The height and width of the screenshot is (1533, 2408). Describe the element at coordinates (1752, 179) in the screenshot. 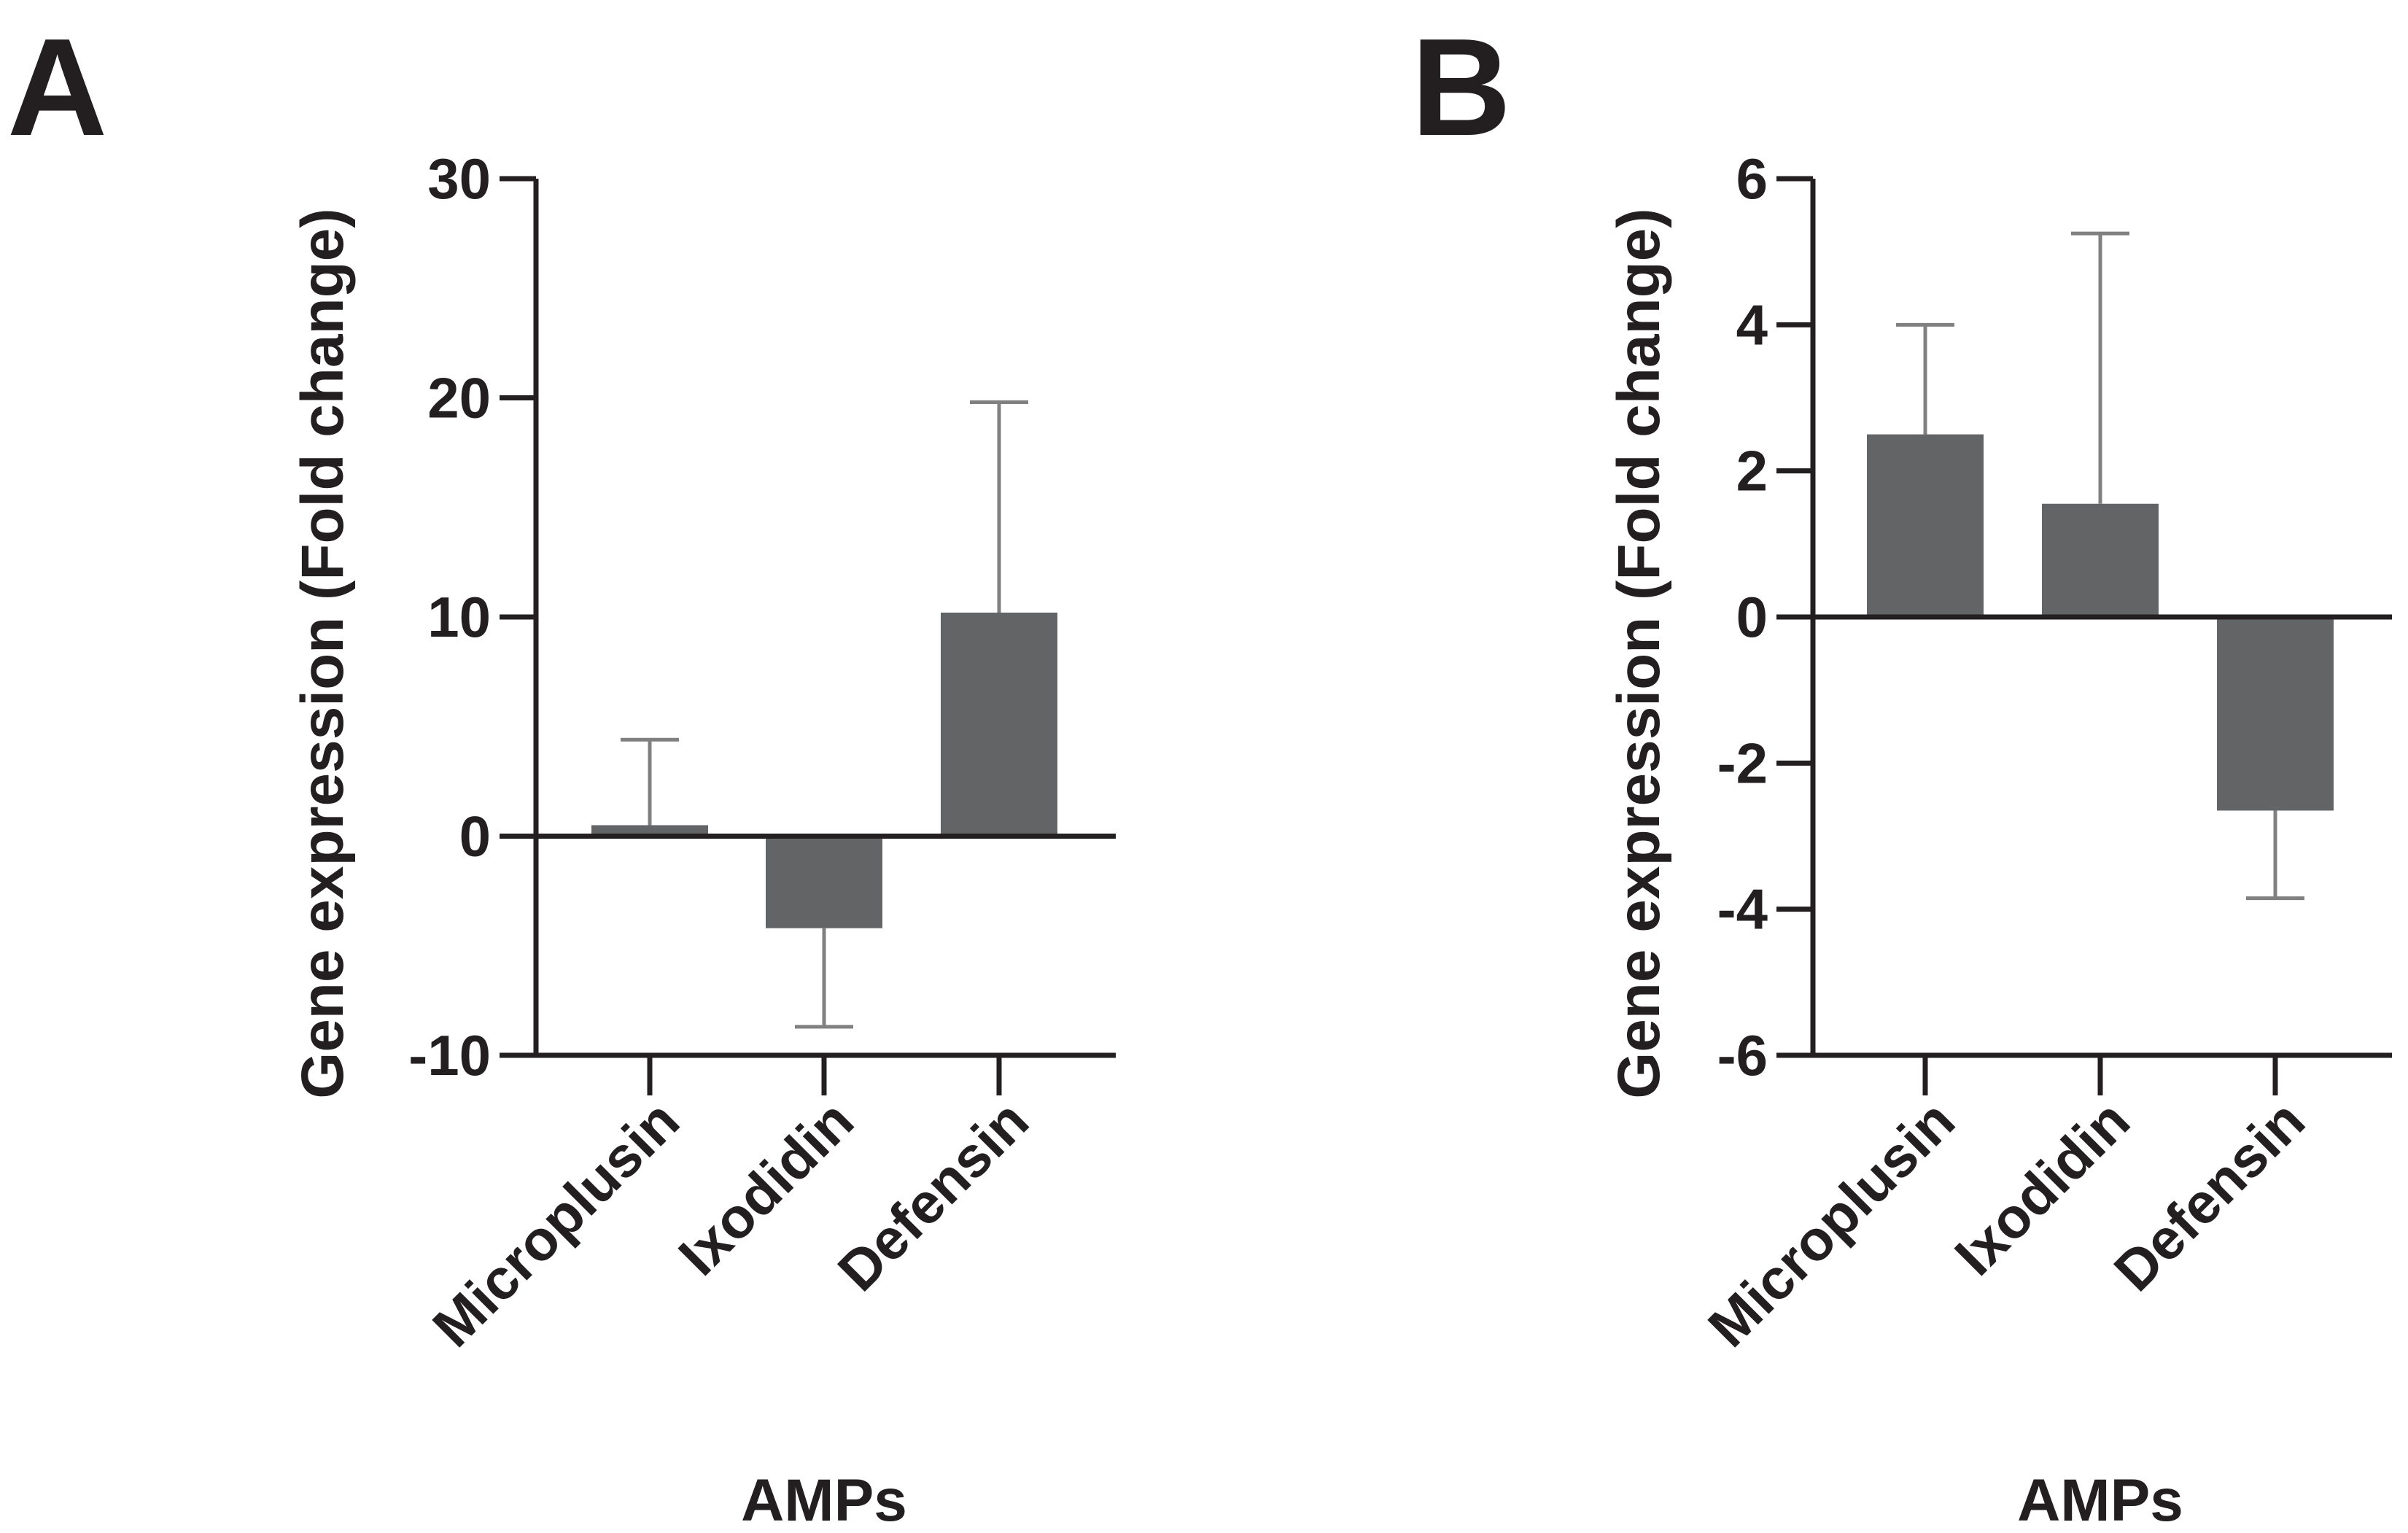

I see `y-tick-label: 6` at that location.